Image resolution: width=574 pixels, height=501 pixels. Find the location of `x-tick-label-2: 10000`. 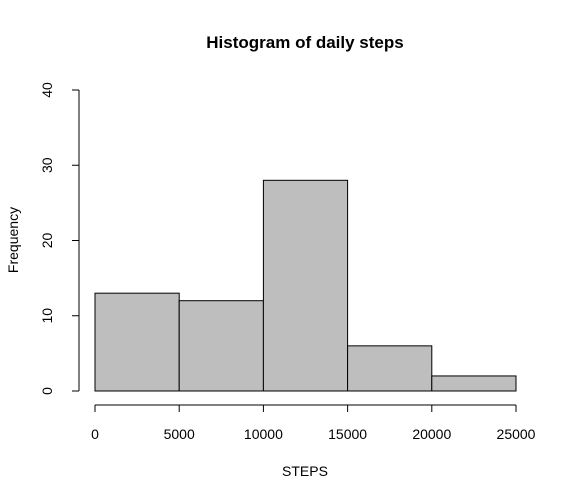

x-tick-label-2: 10000 is located at coordinates (263, 434).